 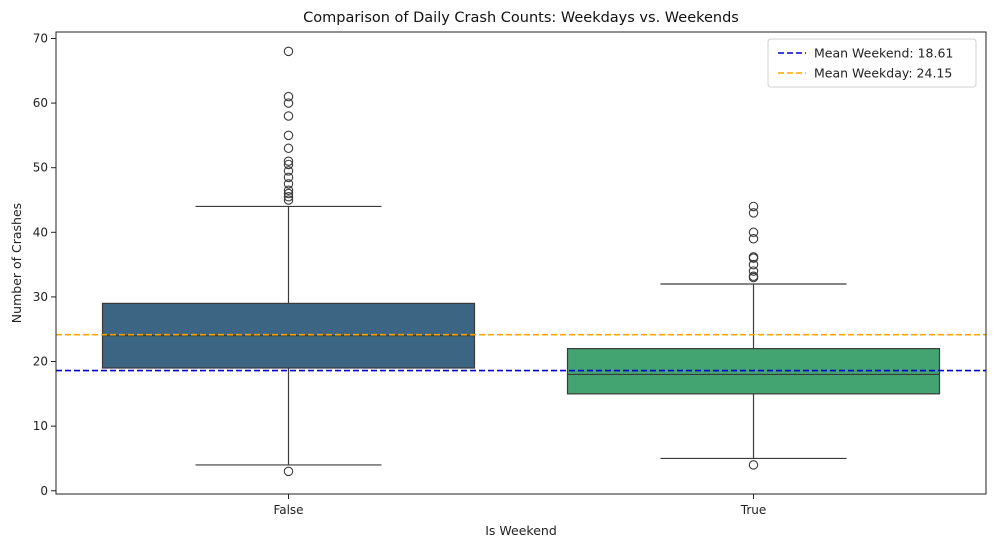 What do you see at coordinates (40, 426) in the screenshot?
I see `y-tick-label: 10` at bounding box center [40, 426].